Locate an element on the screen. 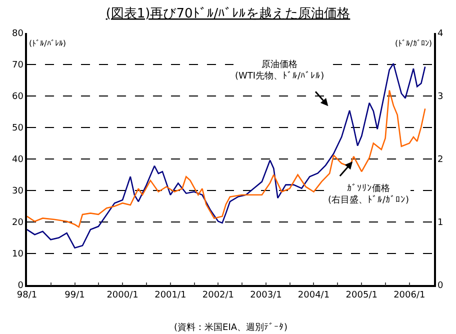  y-tick-label: 10 is located at coordinates (18, 255).